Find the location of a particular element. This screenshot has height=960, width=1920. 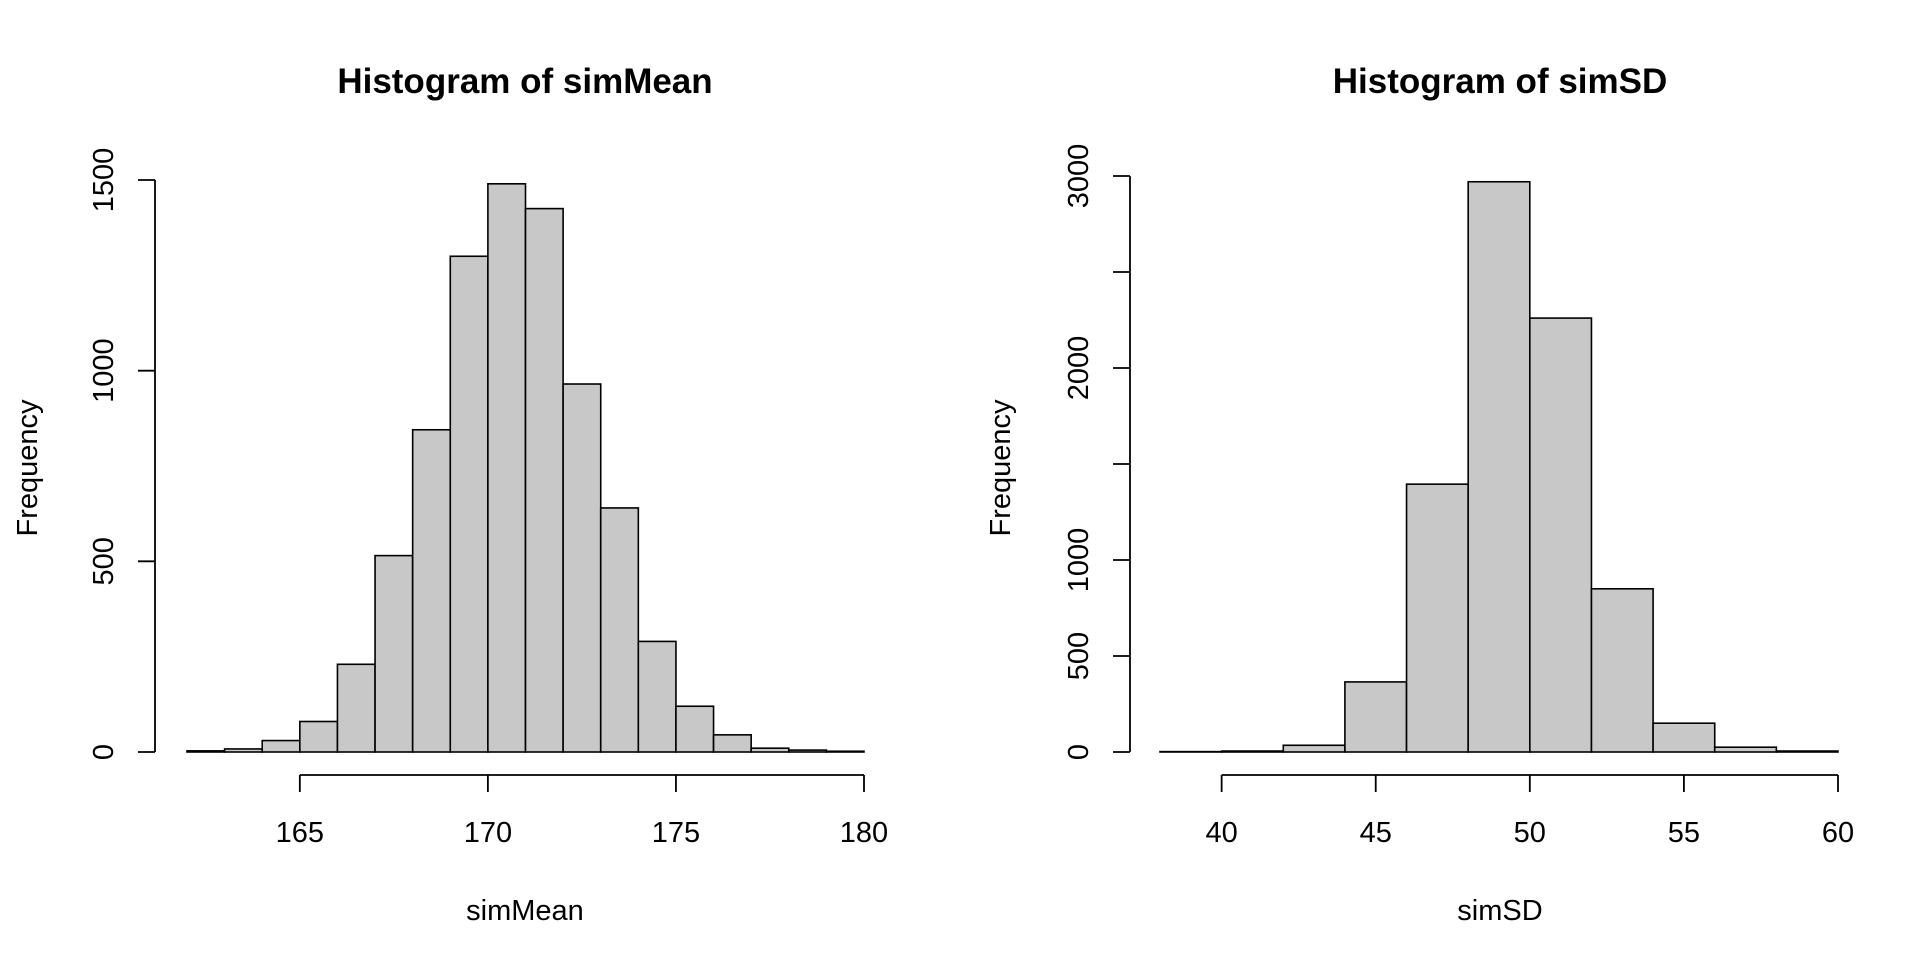

x-tick-label: 180 is located at coordinates (864, 833).